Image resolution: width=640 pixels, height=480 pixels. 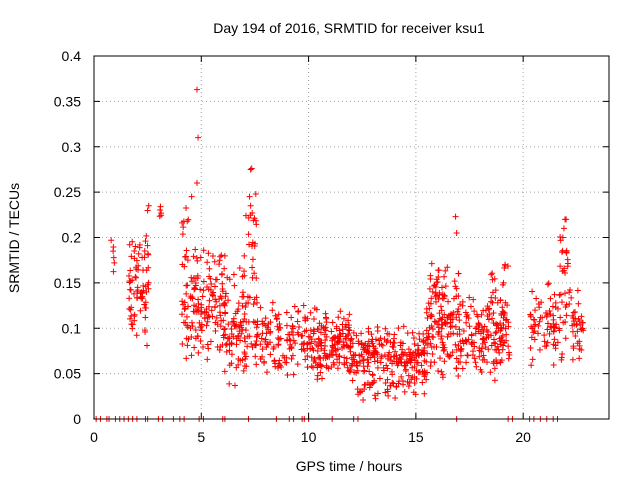 I want to click on y-tick-label: 0.05, so click(x=67, y=374).